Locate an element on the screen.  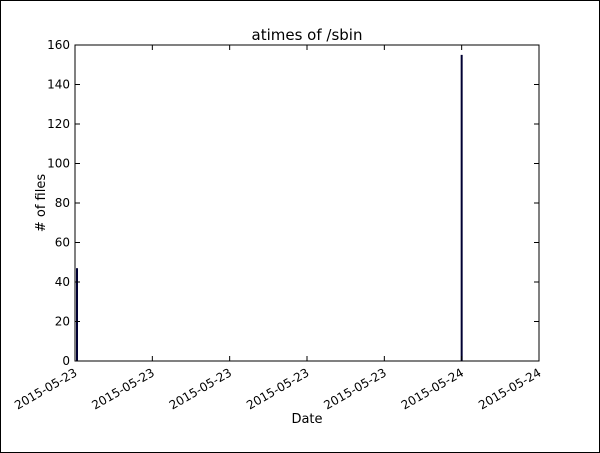
y-tick-label: 0 is located at coordinates (66, 361).